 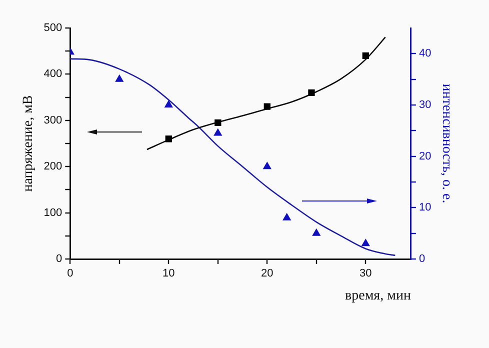 I want to click on y-tick-label: 300, so click(x=53, y=120).